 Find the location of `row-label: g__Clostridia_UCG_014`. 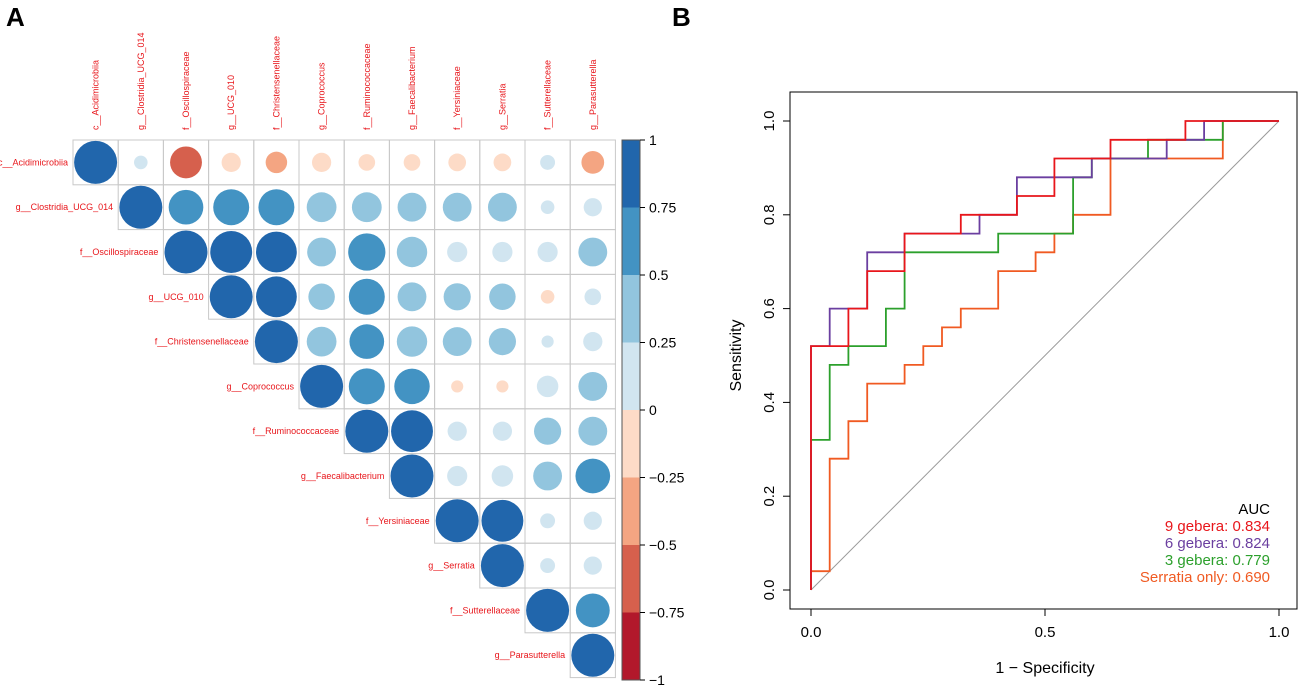

row-label: g__Clostridia_UCG_014 is located at coordinates (65, 207).